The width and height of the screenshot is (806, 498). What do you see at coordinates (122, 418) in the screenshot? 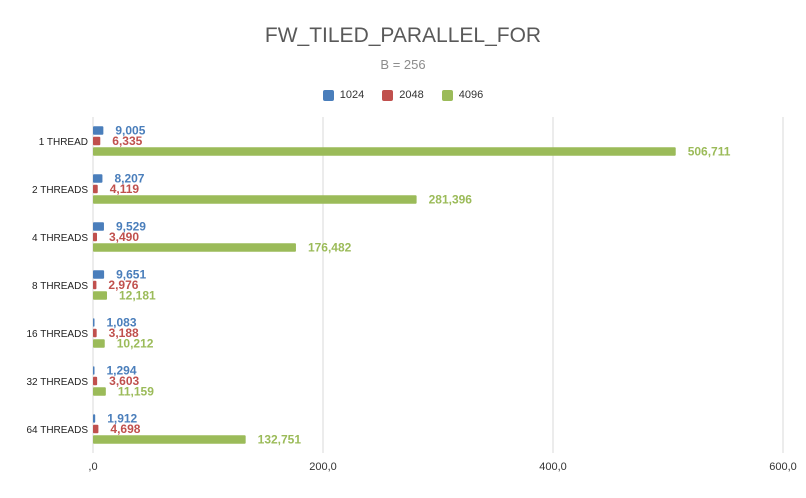
I see `data-label-1024-6: 1,912` at bounding box center [122, 418].